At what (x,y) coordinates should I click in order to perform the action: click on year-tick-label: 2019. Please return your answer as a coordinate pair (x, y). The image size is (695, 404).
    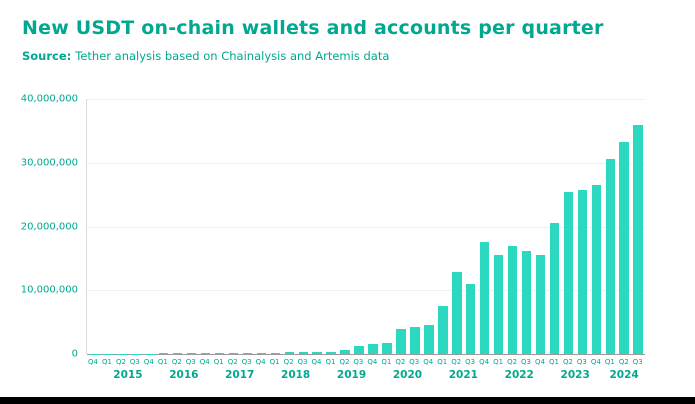
    Looking at the image, I should click on (351, 375).